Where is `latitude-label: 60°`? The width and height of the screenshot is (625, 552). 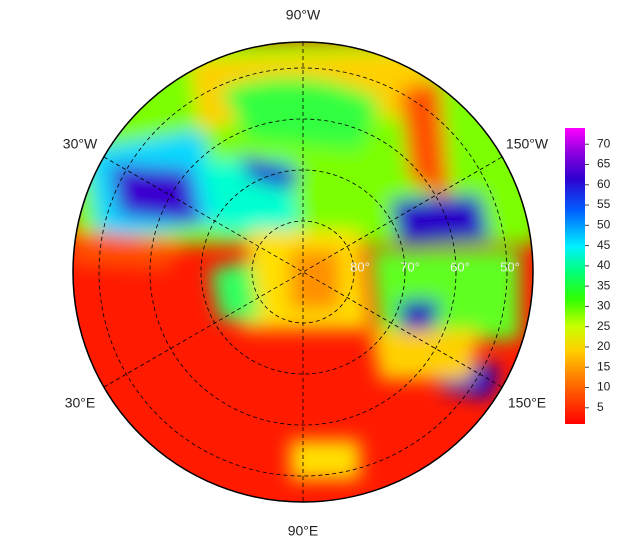
latitude-label: 60° is located at coordinates (460, 266).